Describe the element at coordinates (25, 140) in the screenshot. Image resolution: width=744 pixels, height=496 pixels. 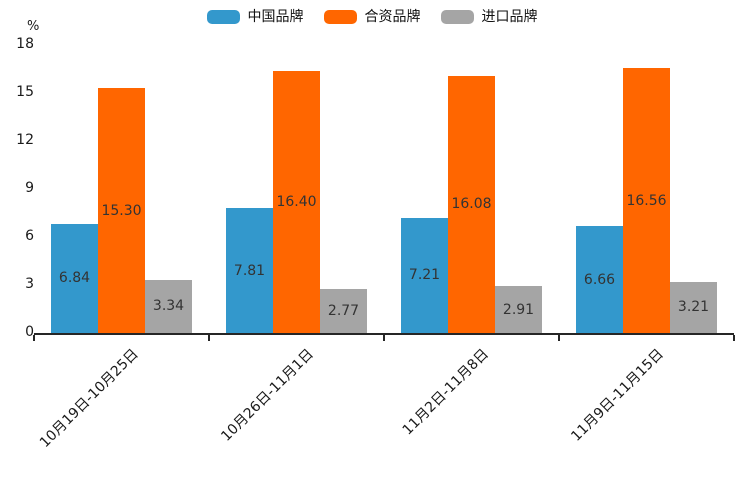
I see `y-tick-label: 12` at that location.